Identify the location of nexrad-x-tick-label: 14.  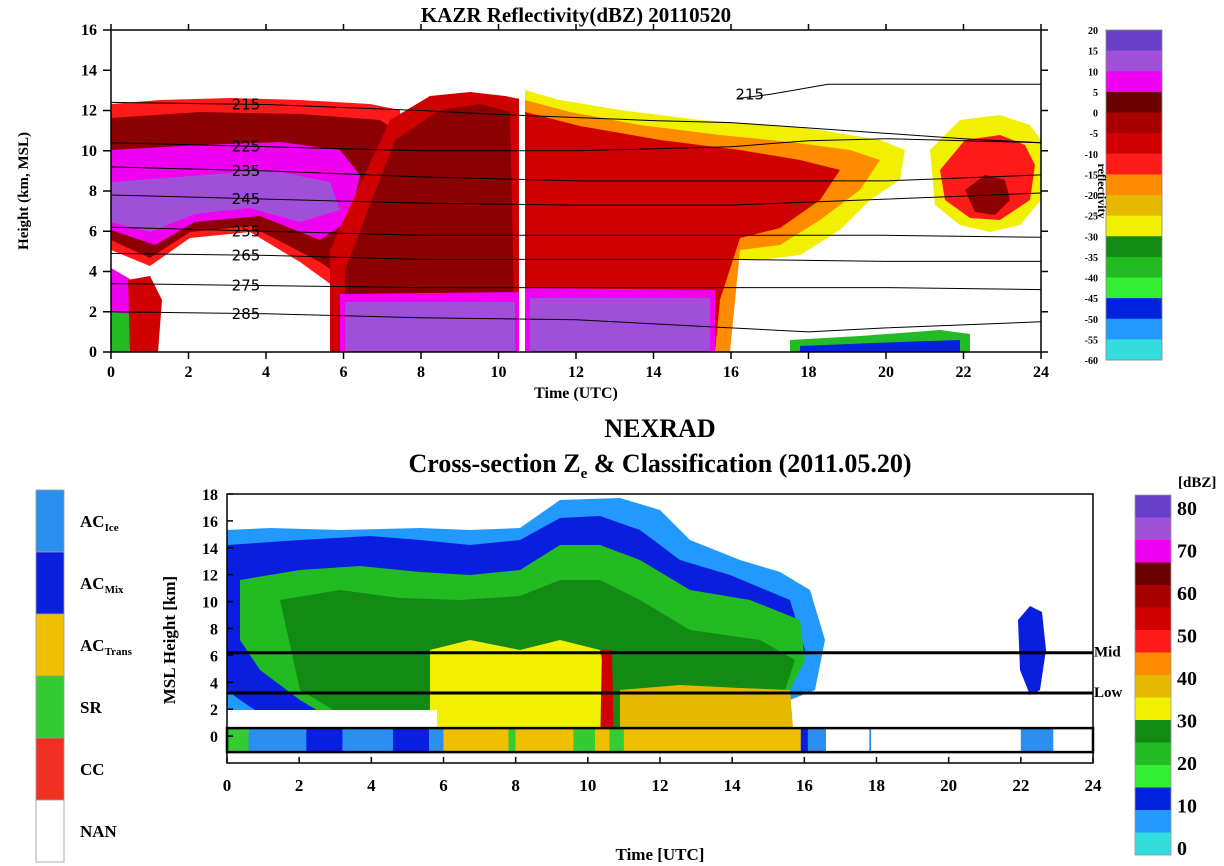
(733, 785).